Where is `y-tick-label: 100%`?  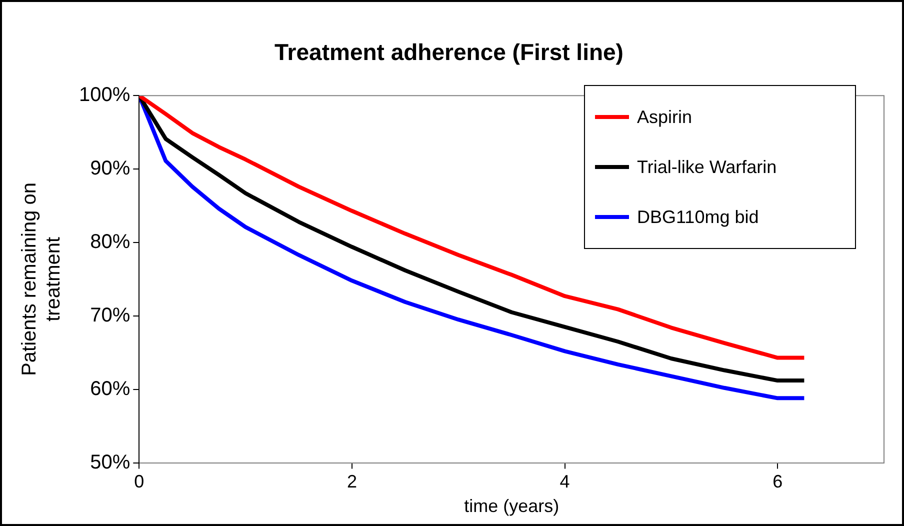 y-tick-label: 100% is located at coordinates (104, 95).